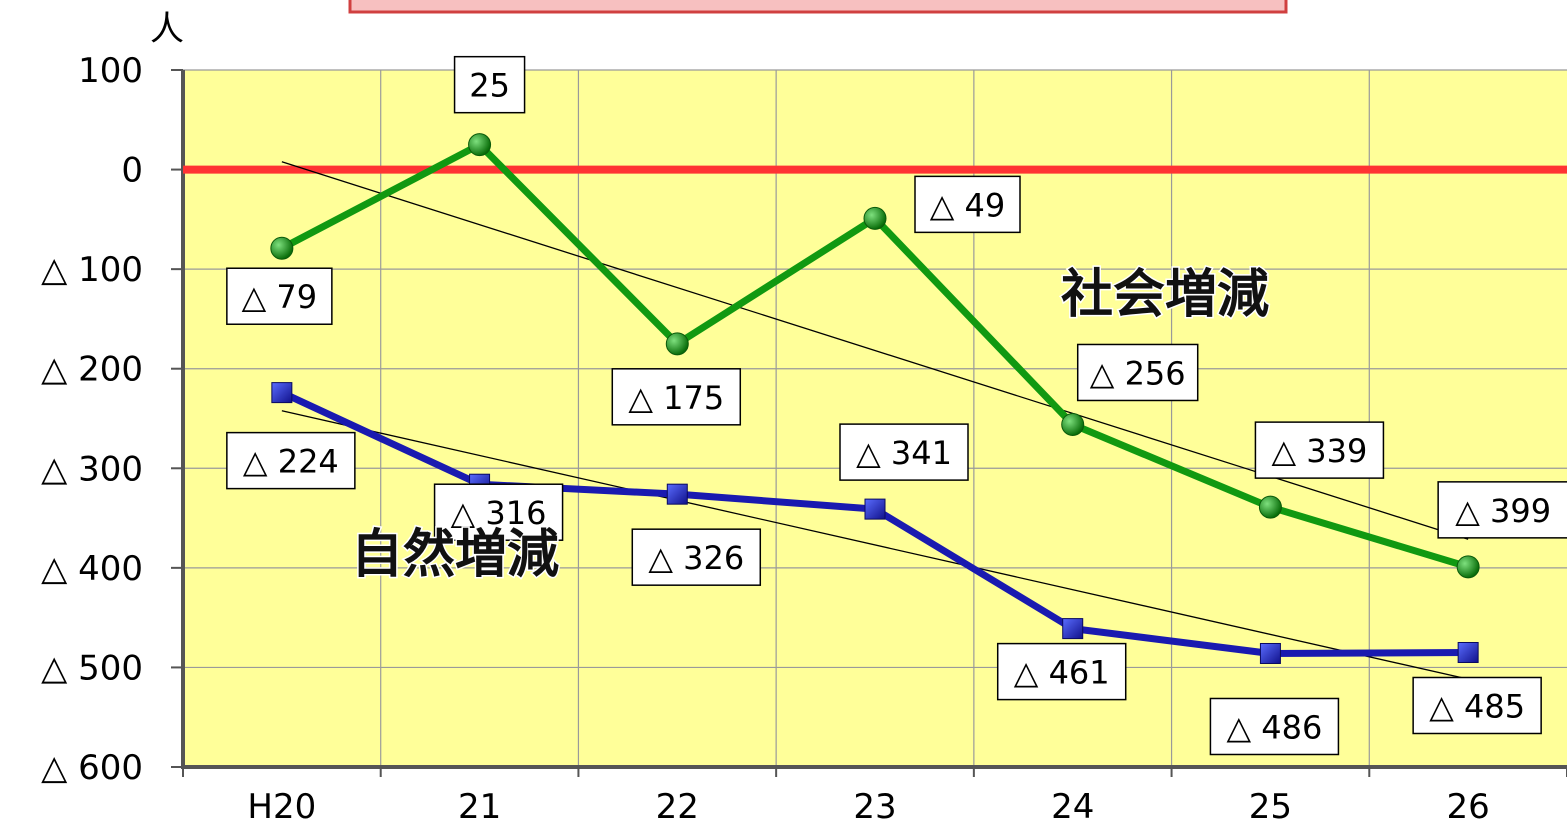 This screenshot has width=1567, height=831. I want to click on data-label: △ 175, so click(676, 398).